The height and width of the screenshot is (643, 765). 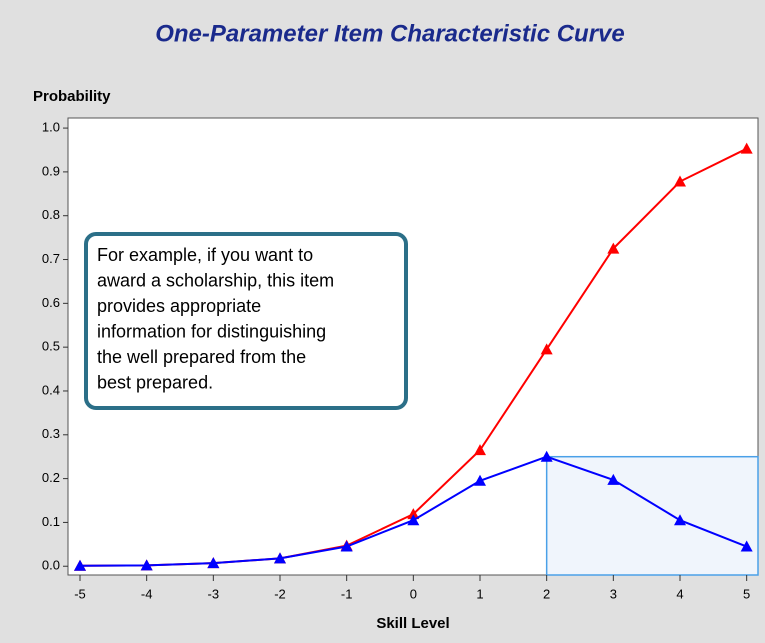 I want to click on y-axis-label: Probability, so click(x=72, y=96).